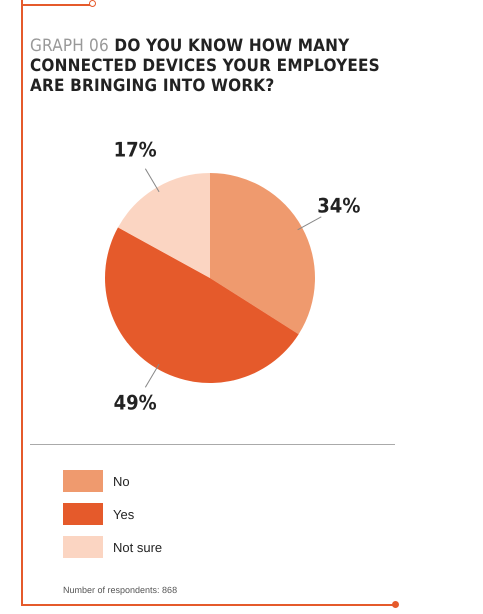 The height and width of the screenshot is (614, 483). I want to click on data-label: 17%, so click(135, 150).